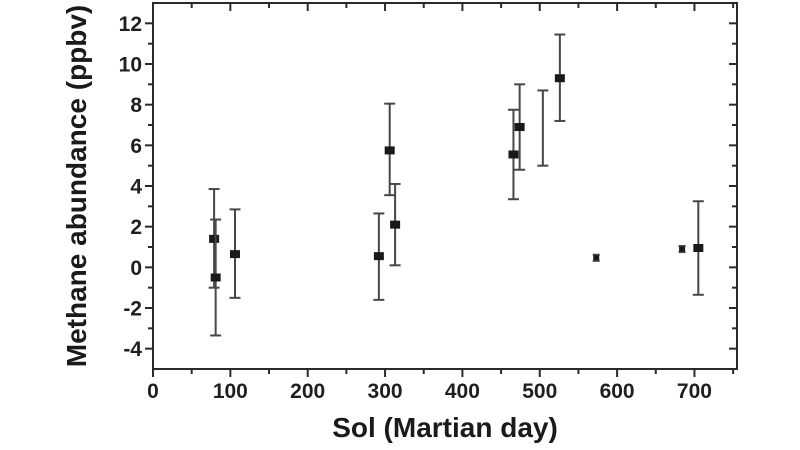 The height and width of the screenshot is (450, 800). I want to click on x-tick-label: 700, so click(694, 391).